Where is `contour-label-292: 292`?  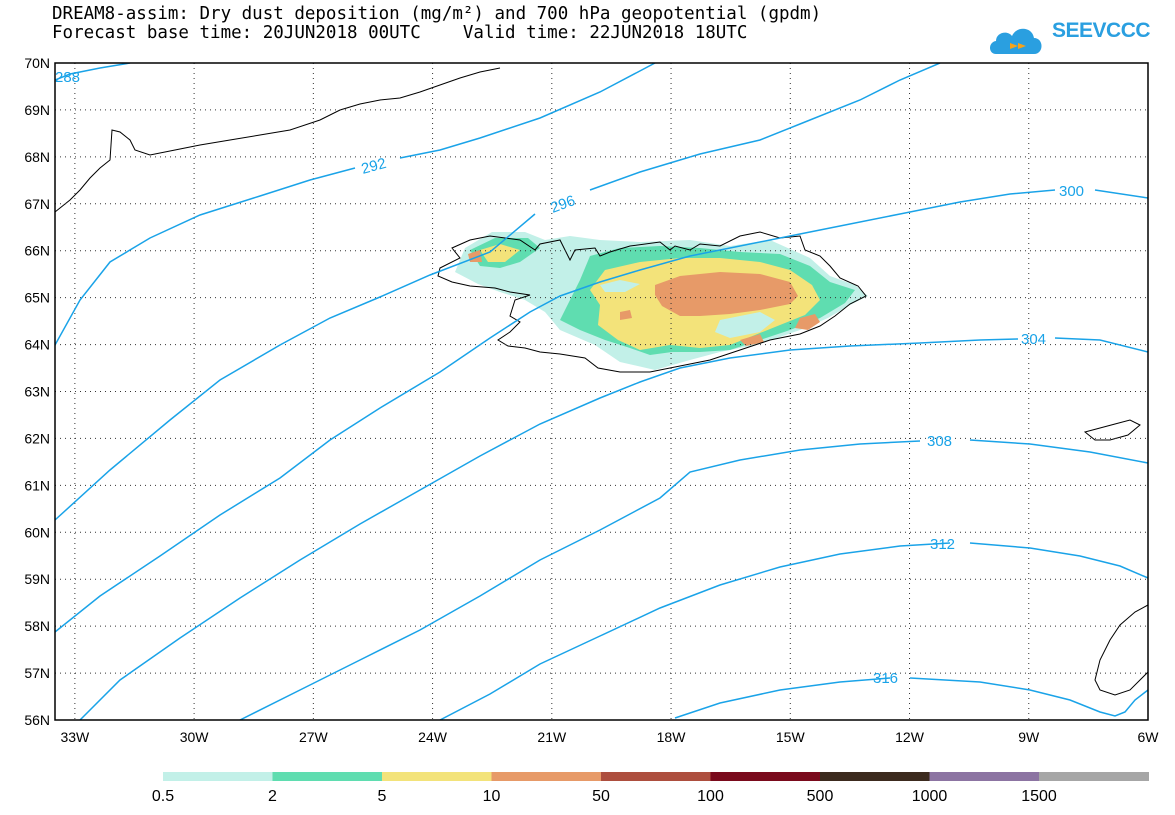
contour-label-292: 292 is located at coordinates (373, 166).